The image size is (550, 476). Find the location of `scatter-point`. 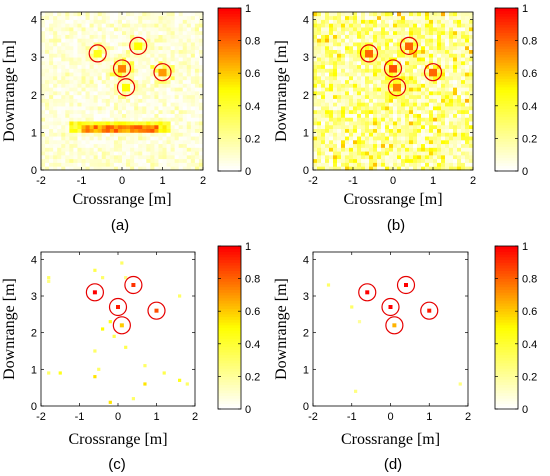

scatter-point is located at coordinates (95, 351).